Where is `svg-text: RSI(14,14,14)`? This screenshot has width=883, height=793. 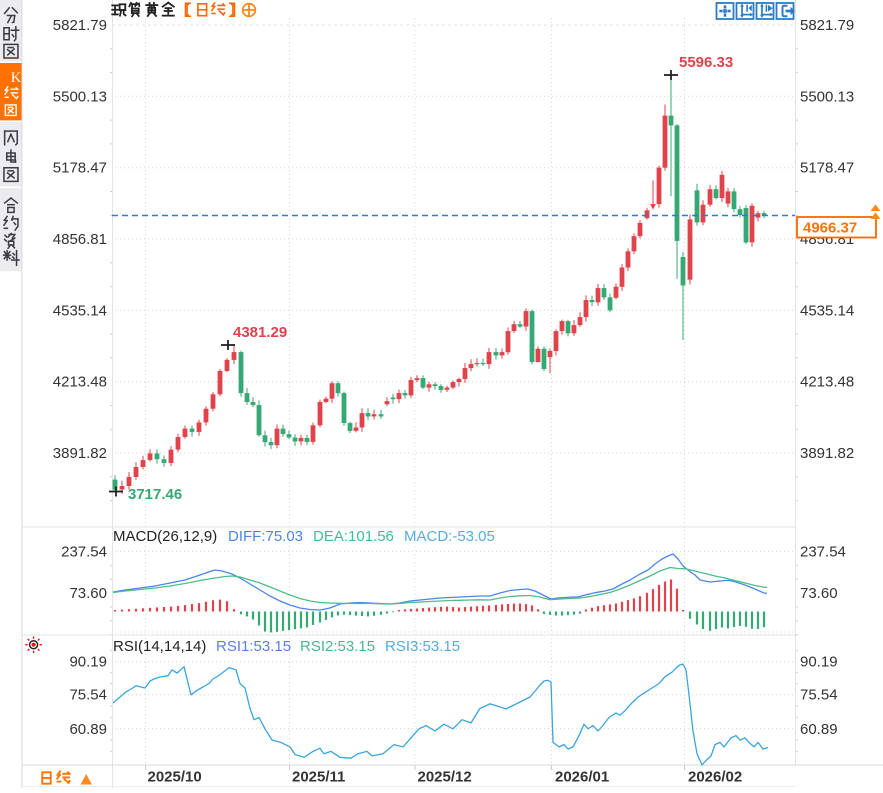 svg-text: RSI(14,14,14) is located at coordinates (159, 646).